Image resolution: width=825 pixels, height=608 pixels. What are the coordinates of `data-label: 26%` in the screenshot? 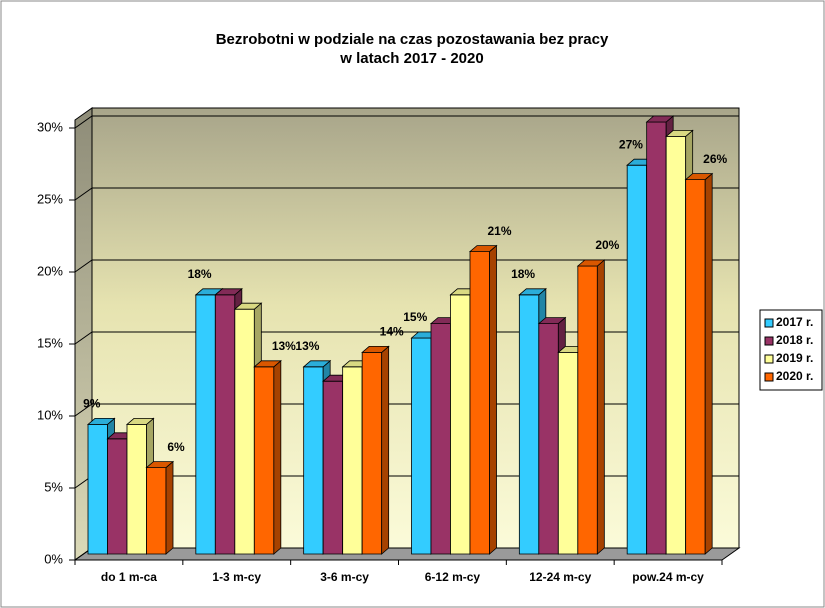 It's located at (715, 159).